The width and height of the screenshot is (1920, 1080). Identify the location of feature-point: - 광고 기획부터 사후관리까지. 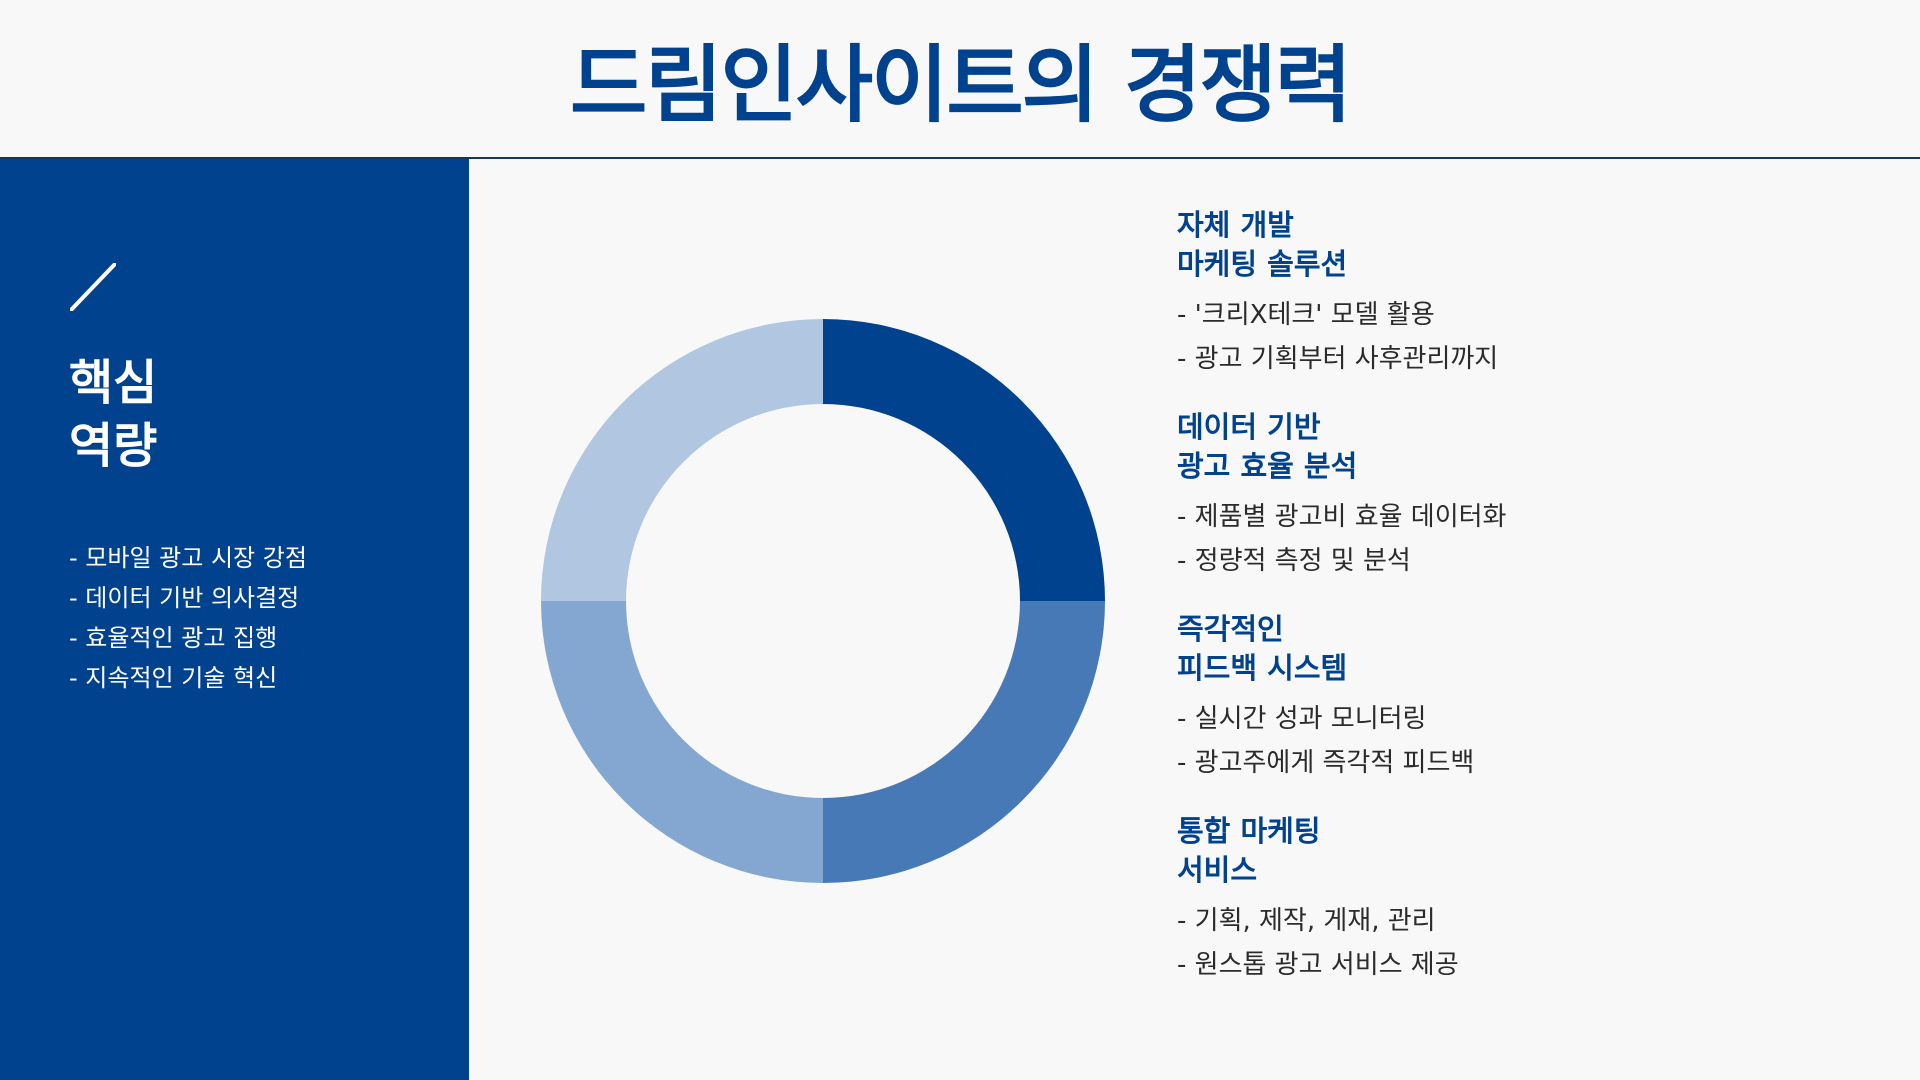
(1338, 359).